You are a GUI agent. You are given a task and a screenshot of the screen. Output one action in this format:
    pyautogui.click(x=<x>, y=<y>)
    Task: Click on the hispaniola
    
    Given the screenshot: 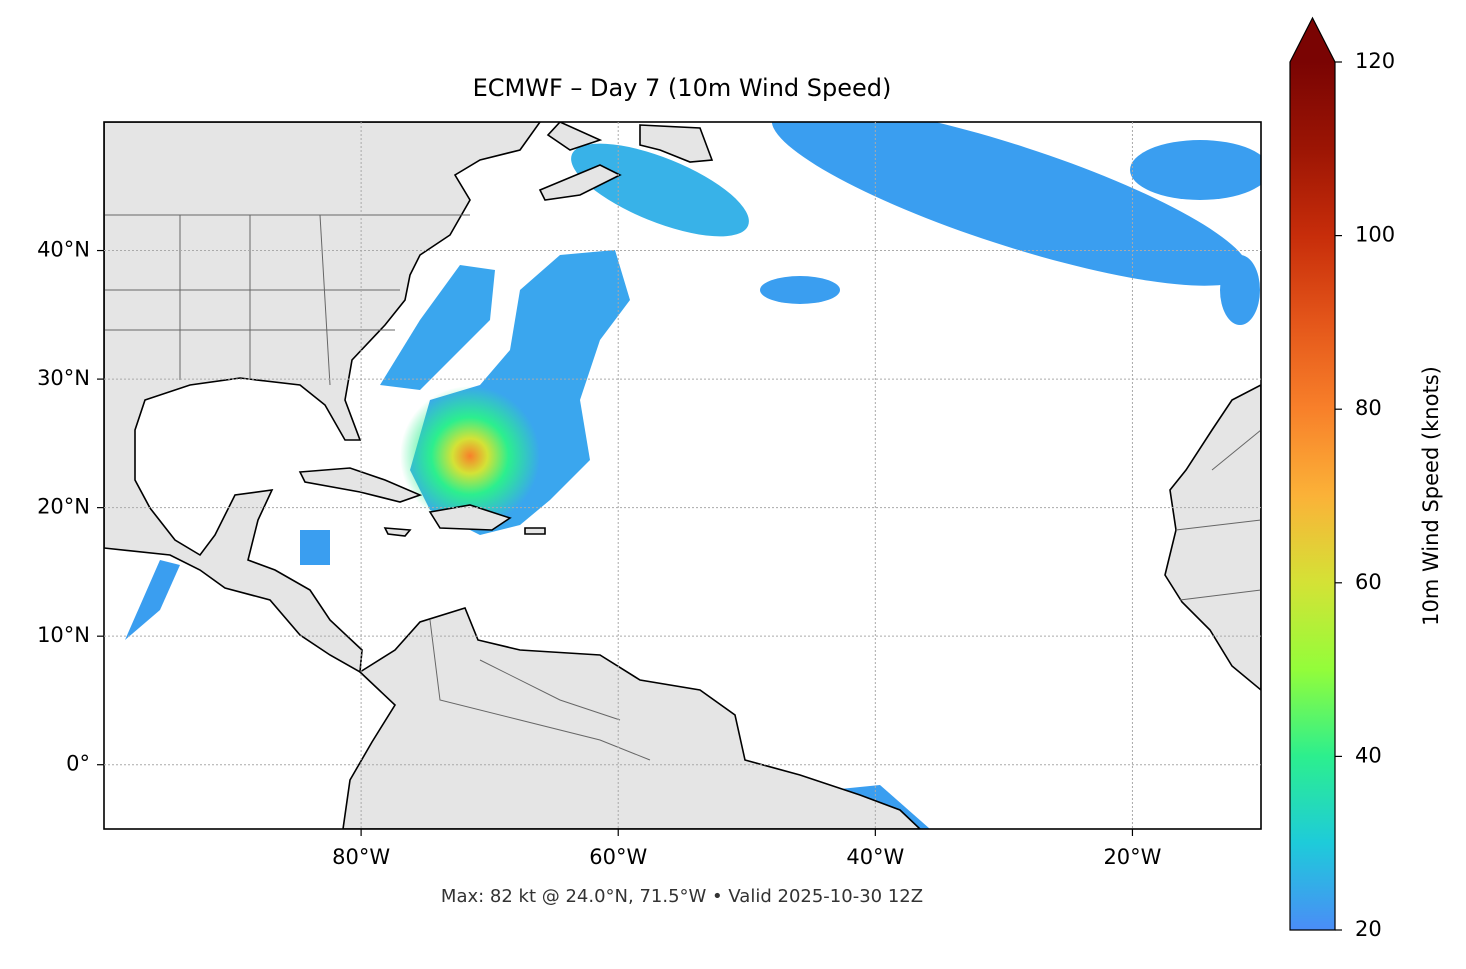 What is the action you would take?
    pyautogui.click(x=470, y=517)
    